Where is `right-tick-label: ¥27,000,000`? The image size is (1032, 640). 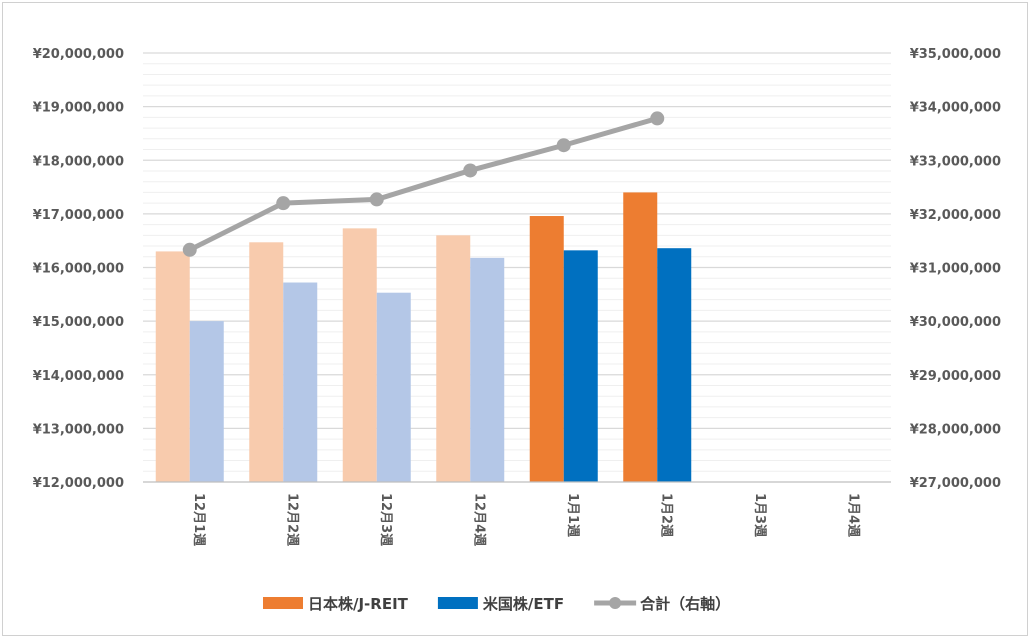 right-tick-label: ¥27,000,000 is located at coordinates (955, 483).